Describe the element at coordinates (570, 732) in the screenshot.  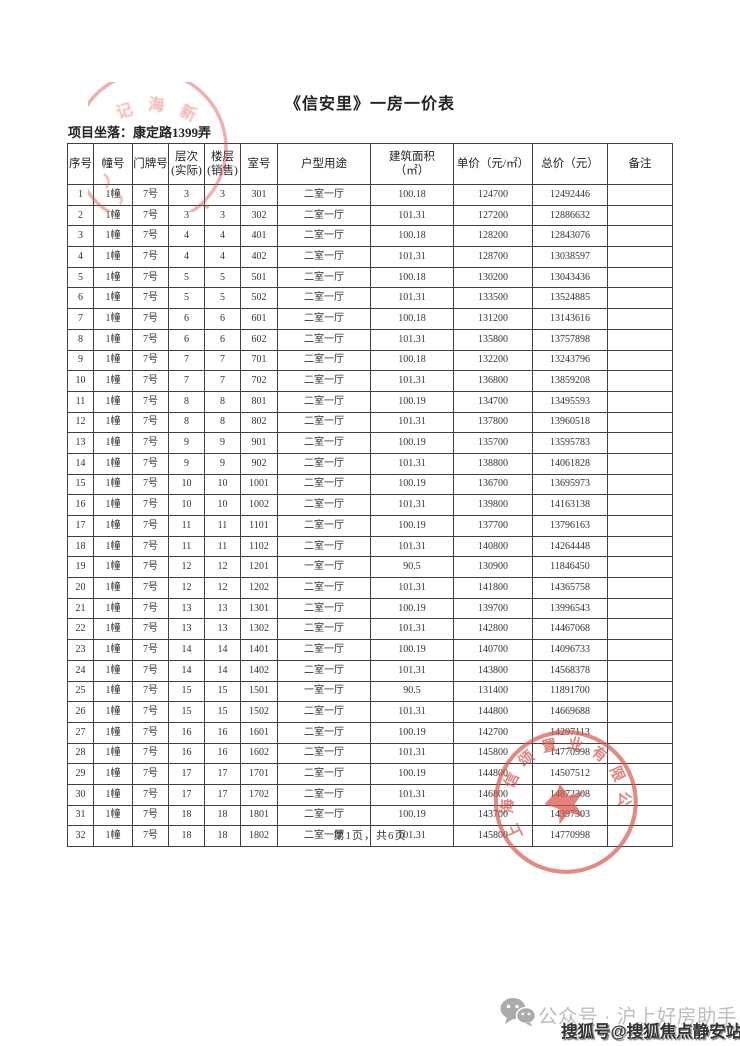
I see `table-cell: 14297113` at that location.